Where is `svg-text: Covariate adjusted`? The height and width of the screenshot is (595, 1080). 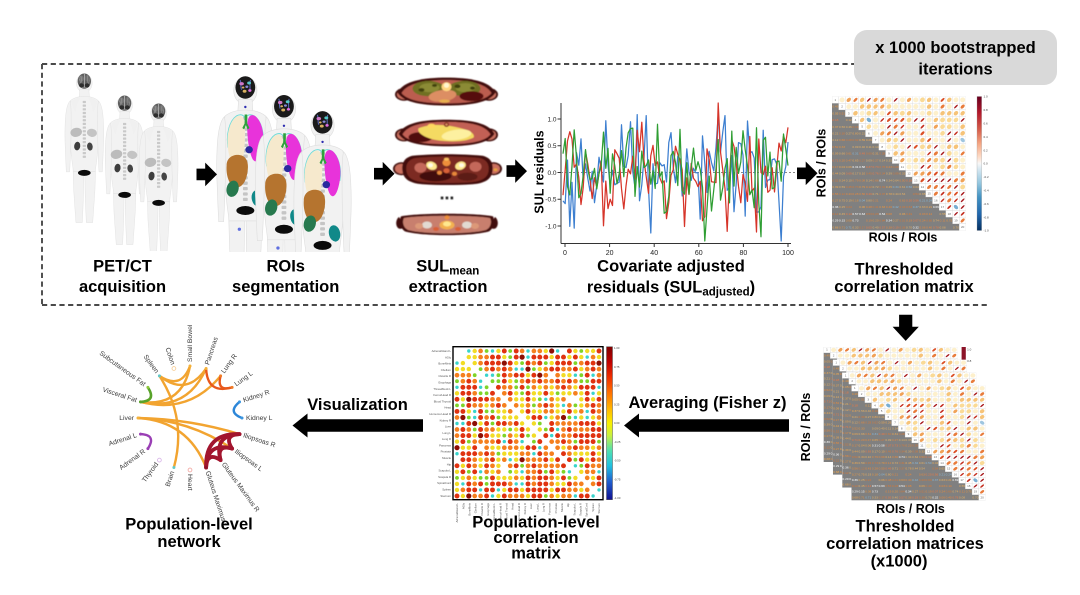
svg-text: Covariate adjusted is located at coordinates (671, 267).